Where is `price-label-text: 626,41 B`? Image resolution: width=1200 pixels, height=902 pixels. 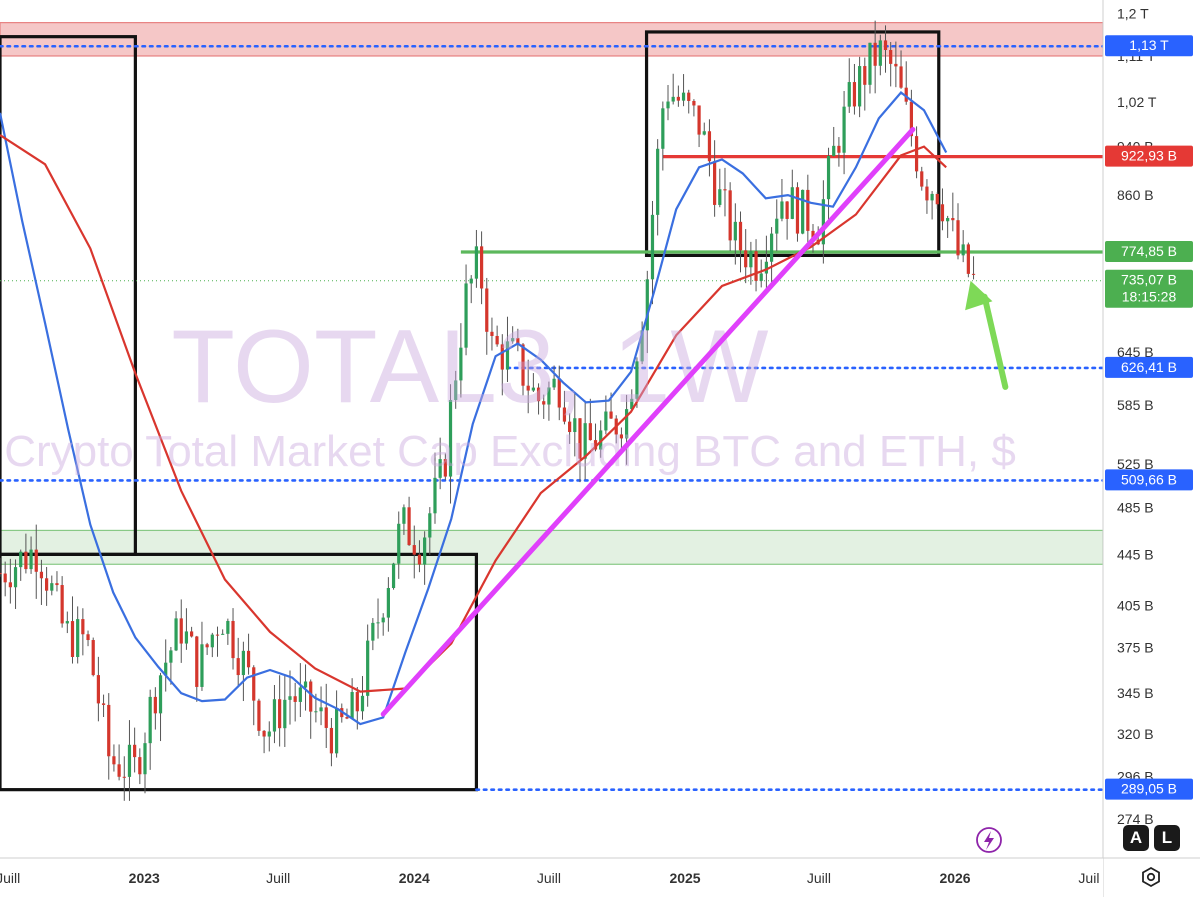
price-label-text: 626,41 B is located at coordinates (1149, 367).